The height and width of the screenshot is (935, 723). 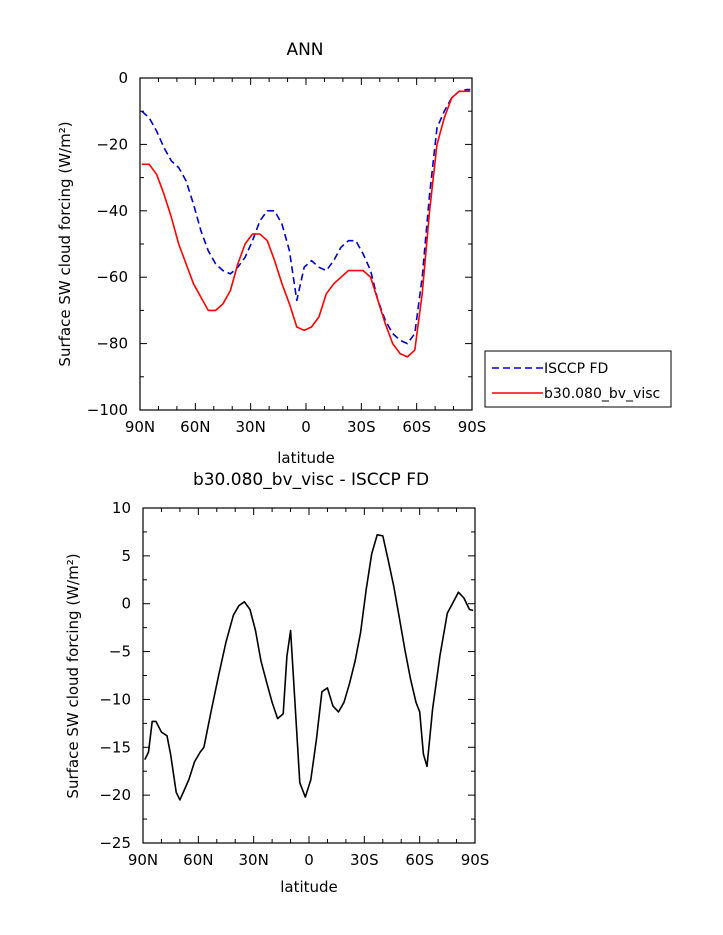 What do you see at coordinates (123, 78) in the screenshot?
I see `top-chart-y-tick-label: 0` at bounding box center [123, 78].